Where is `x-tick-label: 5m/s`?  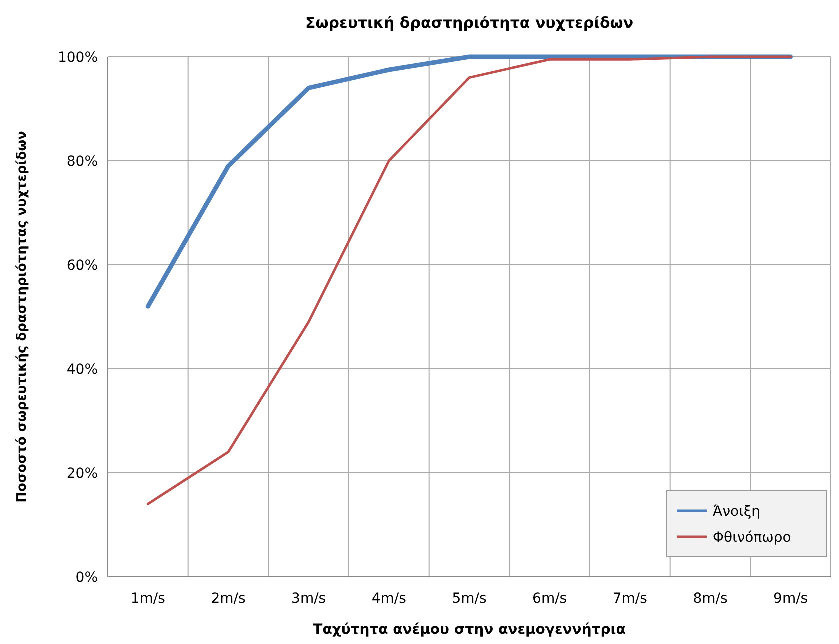
x-tick-label: 5m/s is located at coordinates (469, 599).